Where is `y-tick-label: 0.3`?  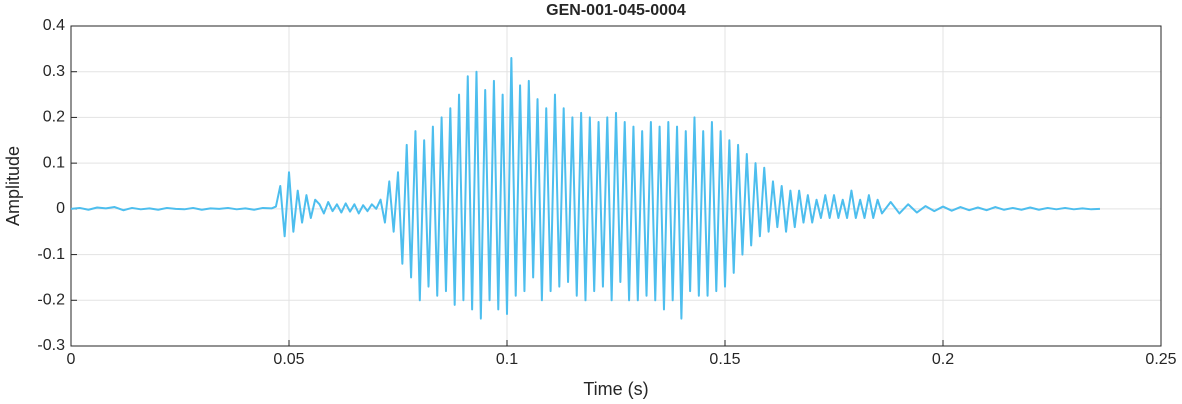 y-tick-label: 0.3 is located at coordinates (54, 71).